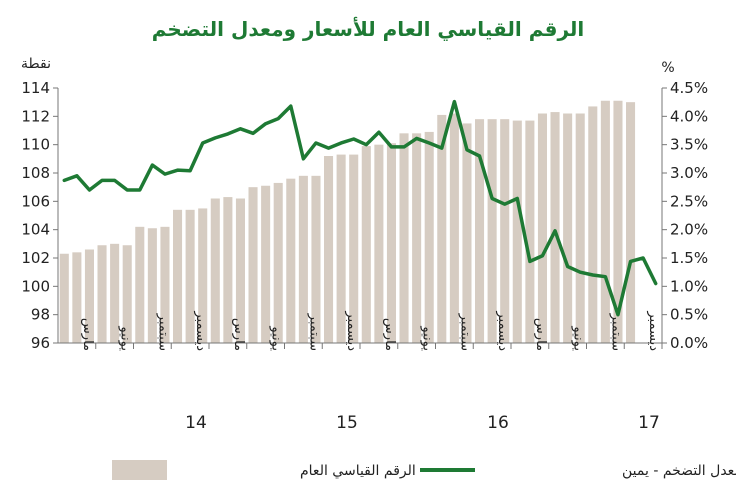  I want to click on year-label-0: 14, so click(196, 423).